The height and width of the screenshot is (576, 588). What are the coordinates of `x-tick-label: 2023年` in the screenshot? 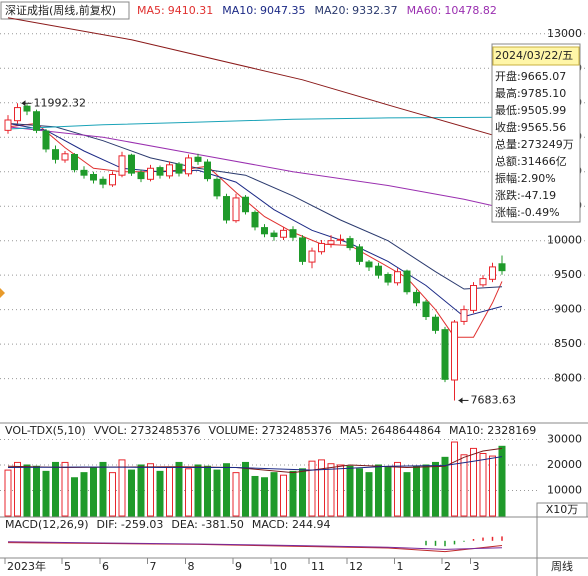 It's located at (26, 566).